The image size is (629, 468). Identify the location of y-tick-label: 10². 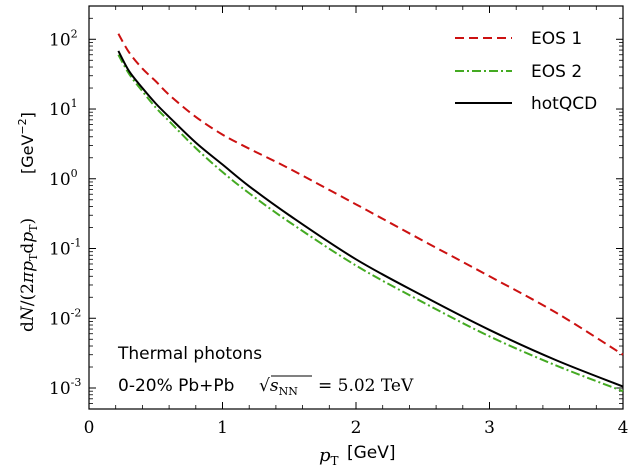
(63, 38).